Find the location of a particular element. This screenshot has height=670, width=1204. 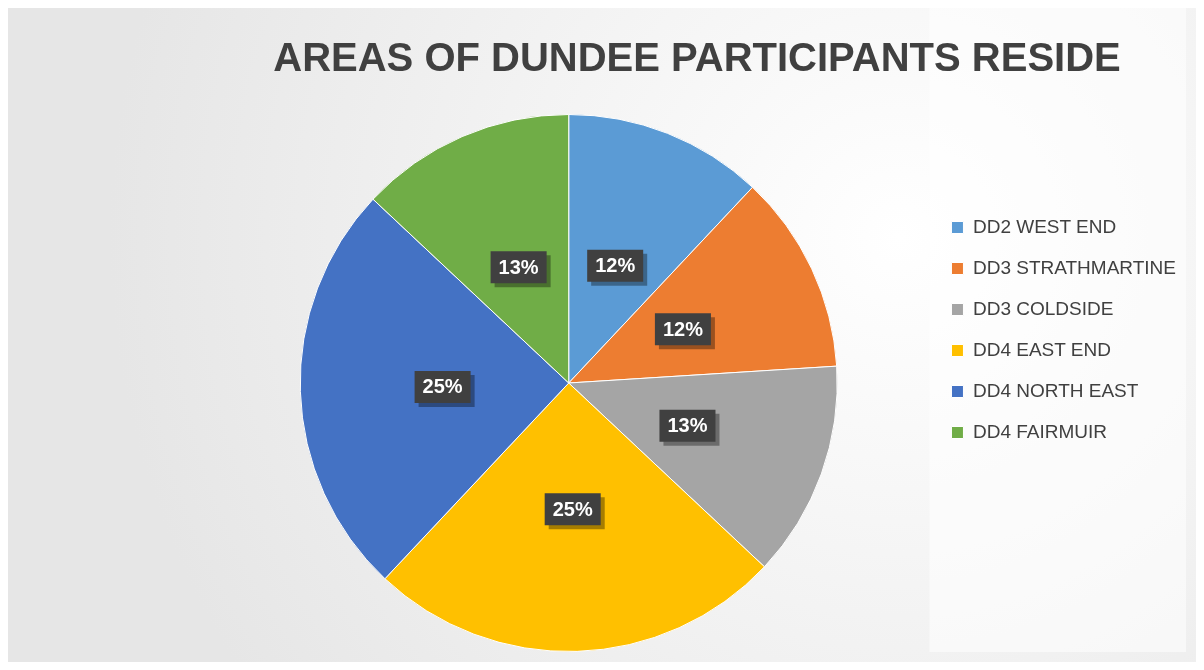

legend-label: DD2 WEST END is located at coordinates (1044, 226).